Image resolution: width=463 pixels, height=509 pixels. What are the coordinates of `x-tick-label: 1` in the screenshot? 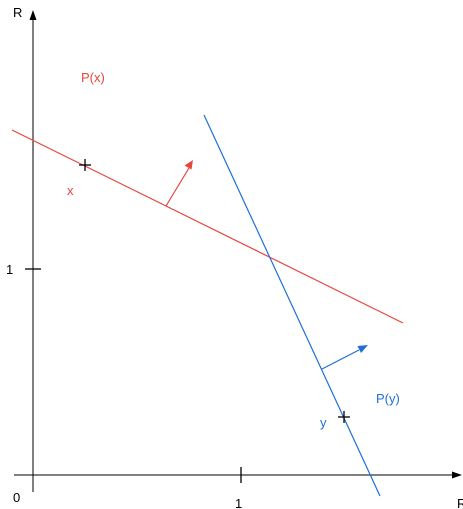 It's located at (238, 502).